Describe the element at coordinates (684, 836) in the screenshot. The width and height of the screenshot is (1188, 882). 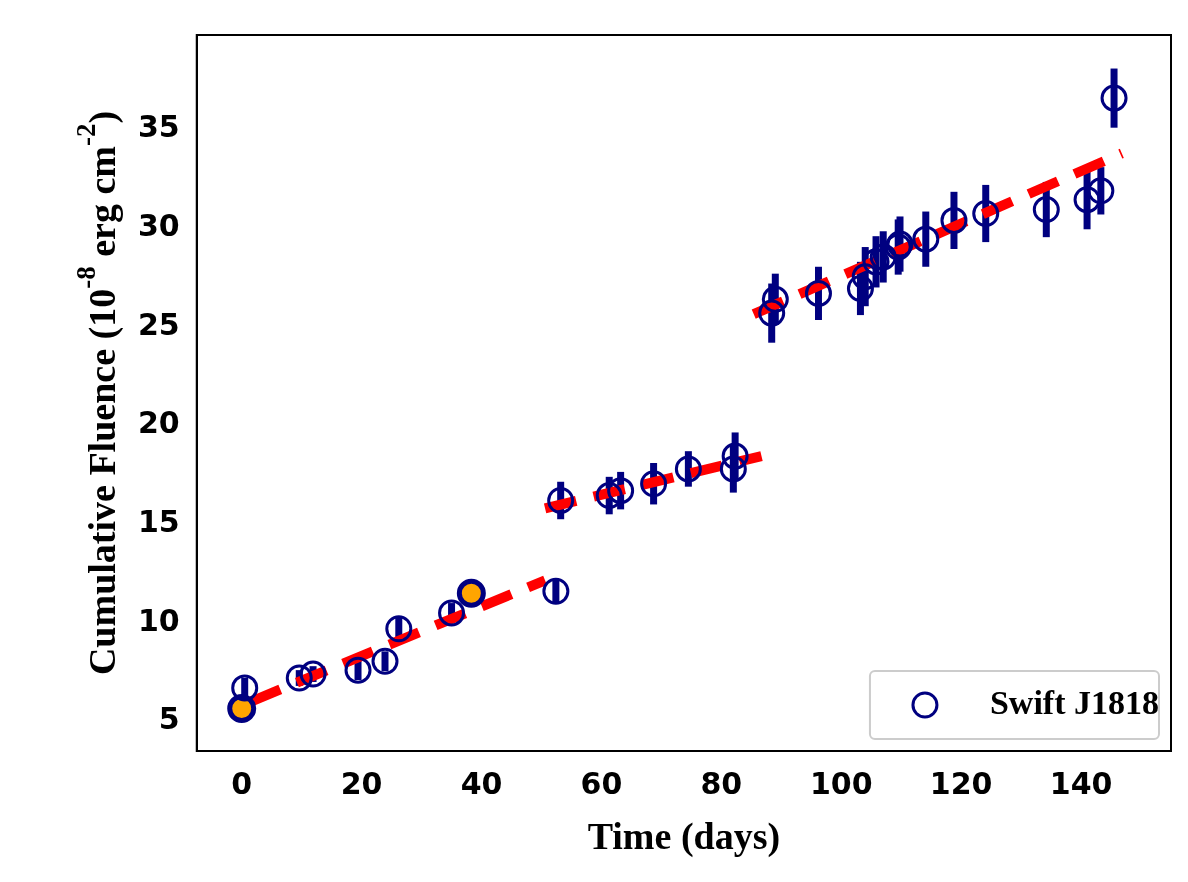
I see `x-axis-title: Time (days)` at that location.